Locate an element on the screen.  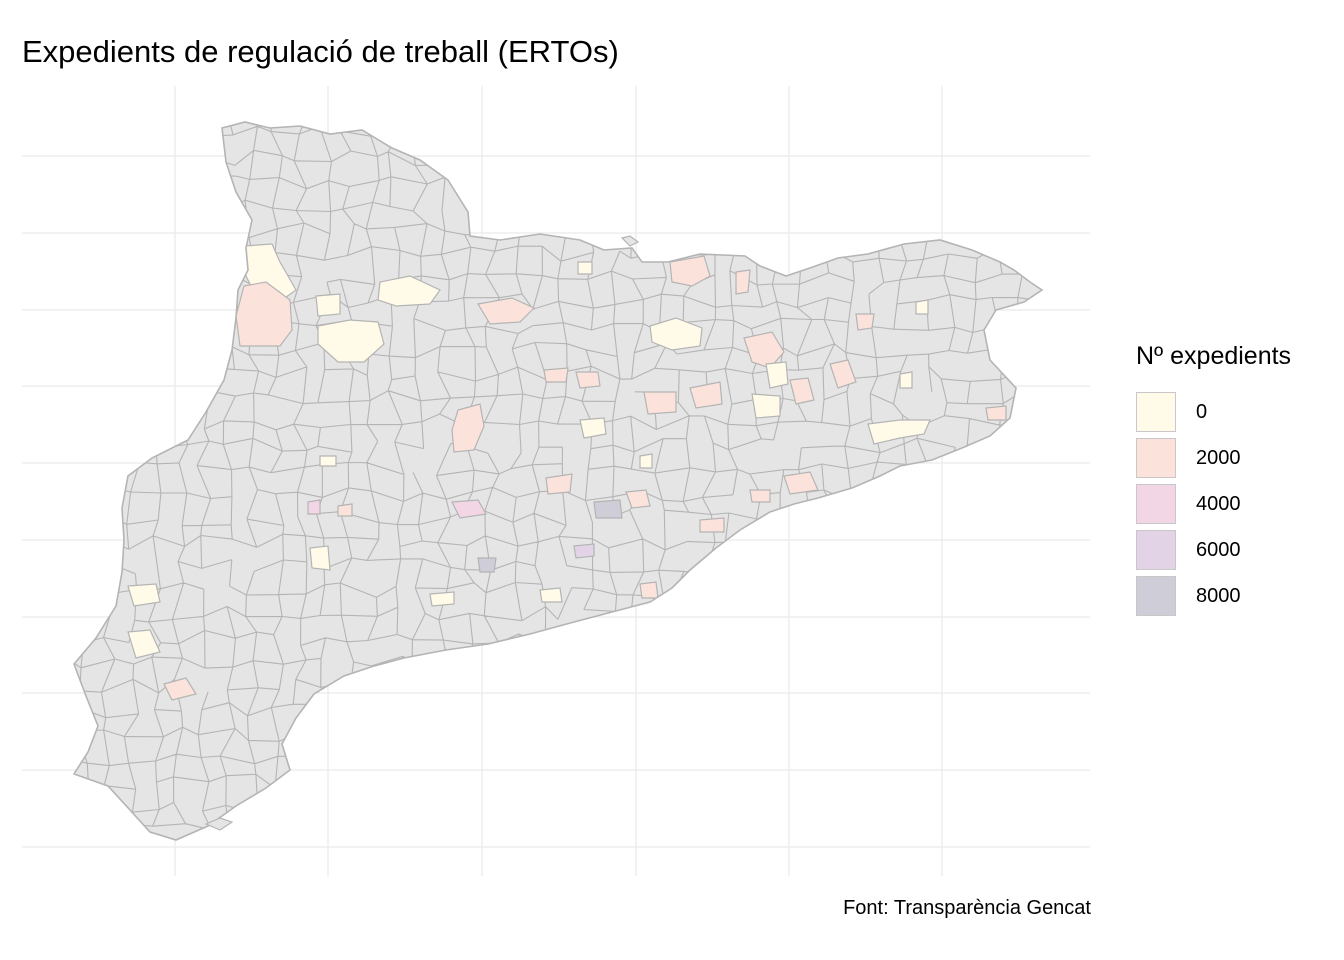
legend-label: 6000 is located at coordinates (1218, 549).